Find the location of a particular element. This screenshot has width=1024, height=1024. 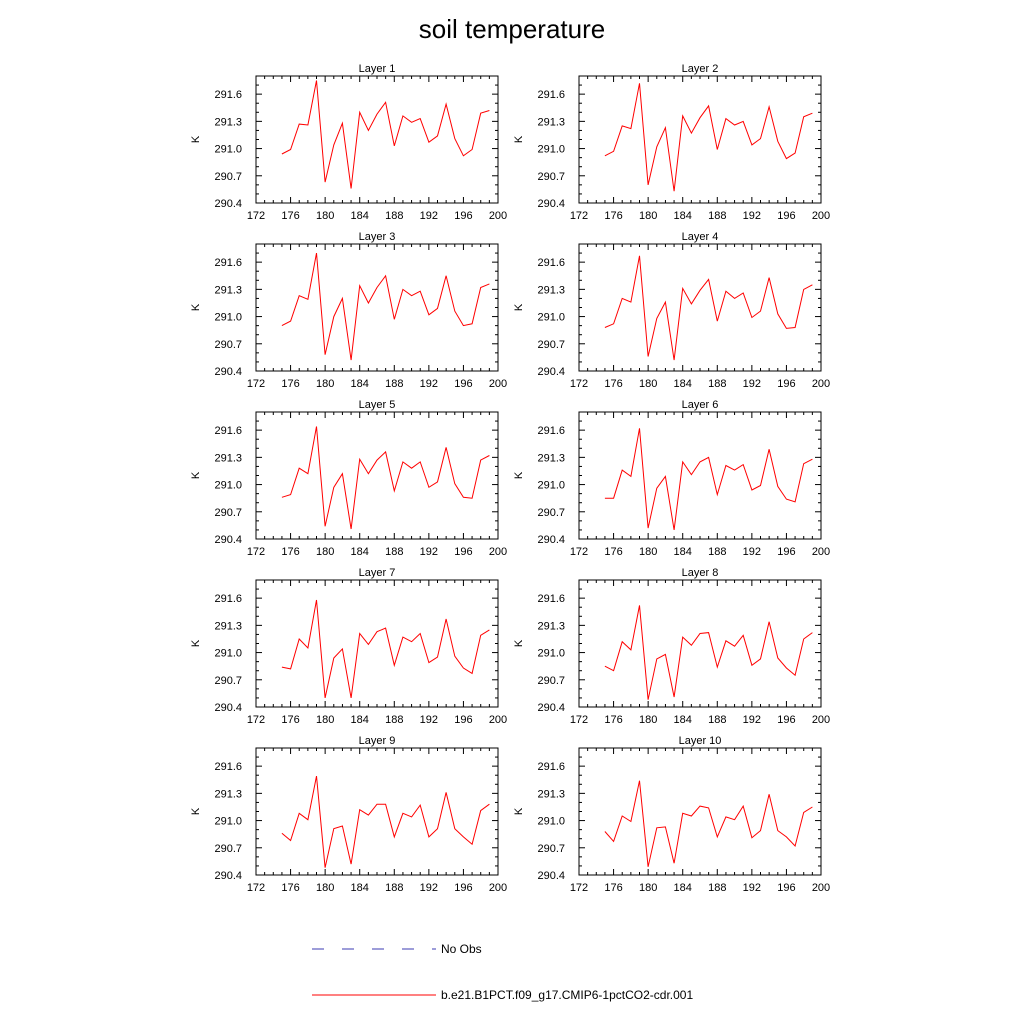

panel-title: Layer 7 is located at coordinates (377, 573).